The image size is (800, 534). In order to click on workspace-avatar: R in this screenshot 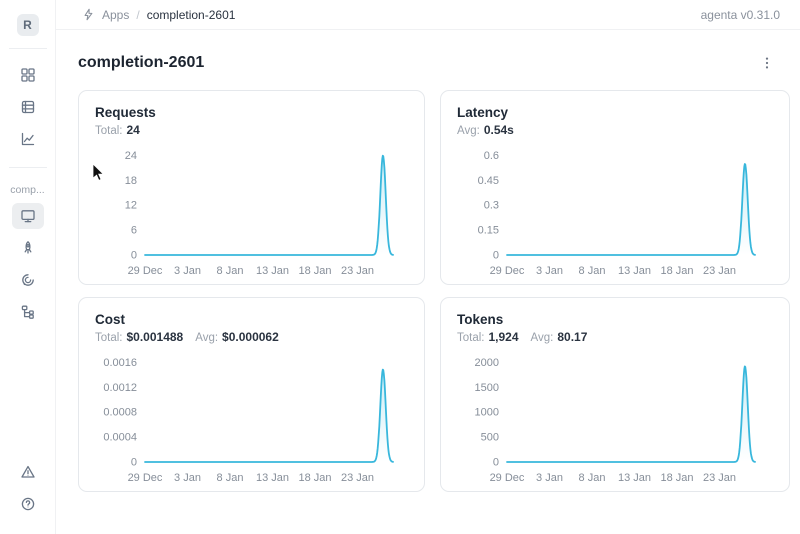, I will do `click(27, 25)`.